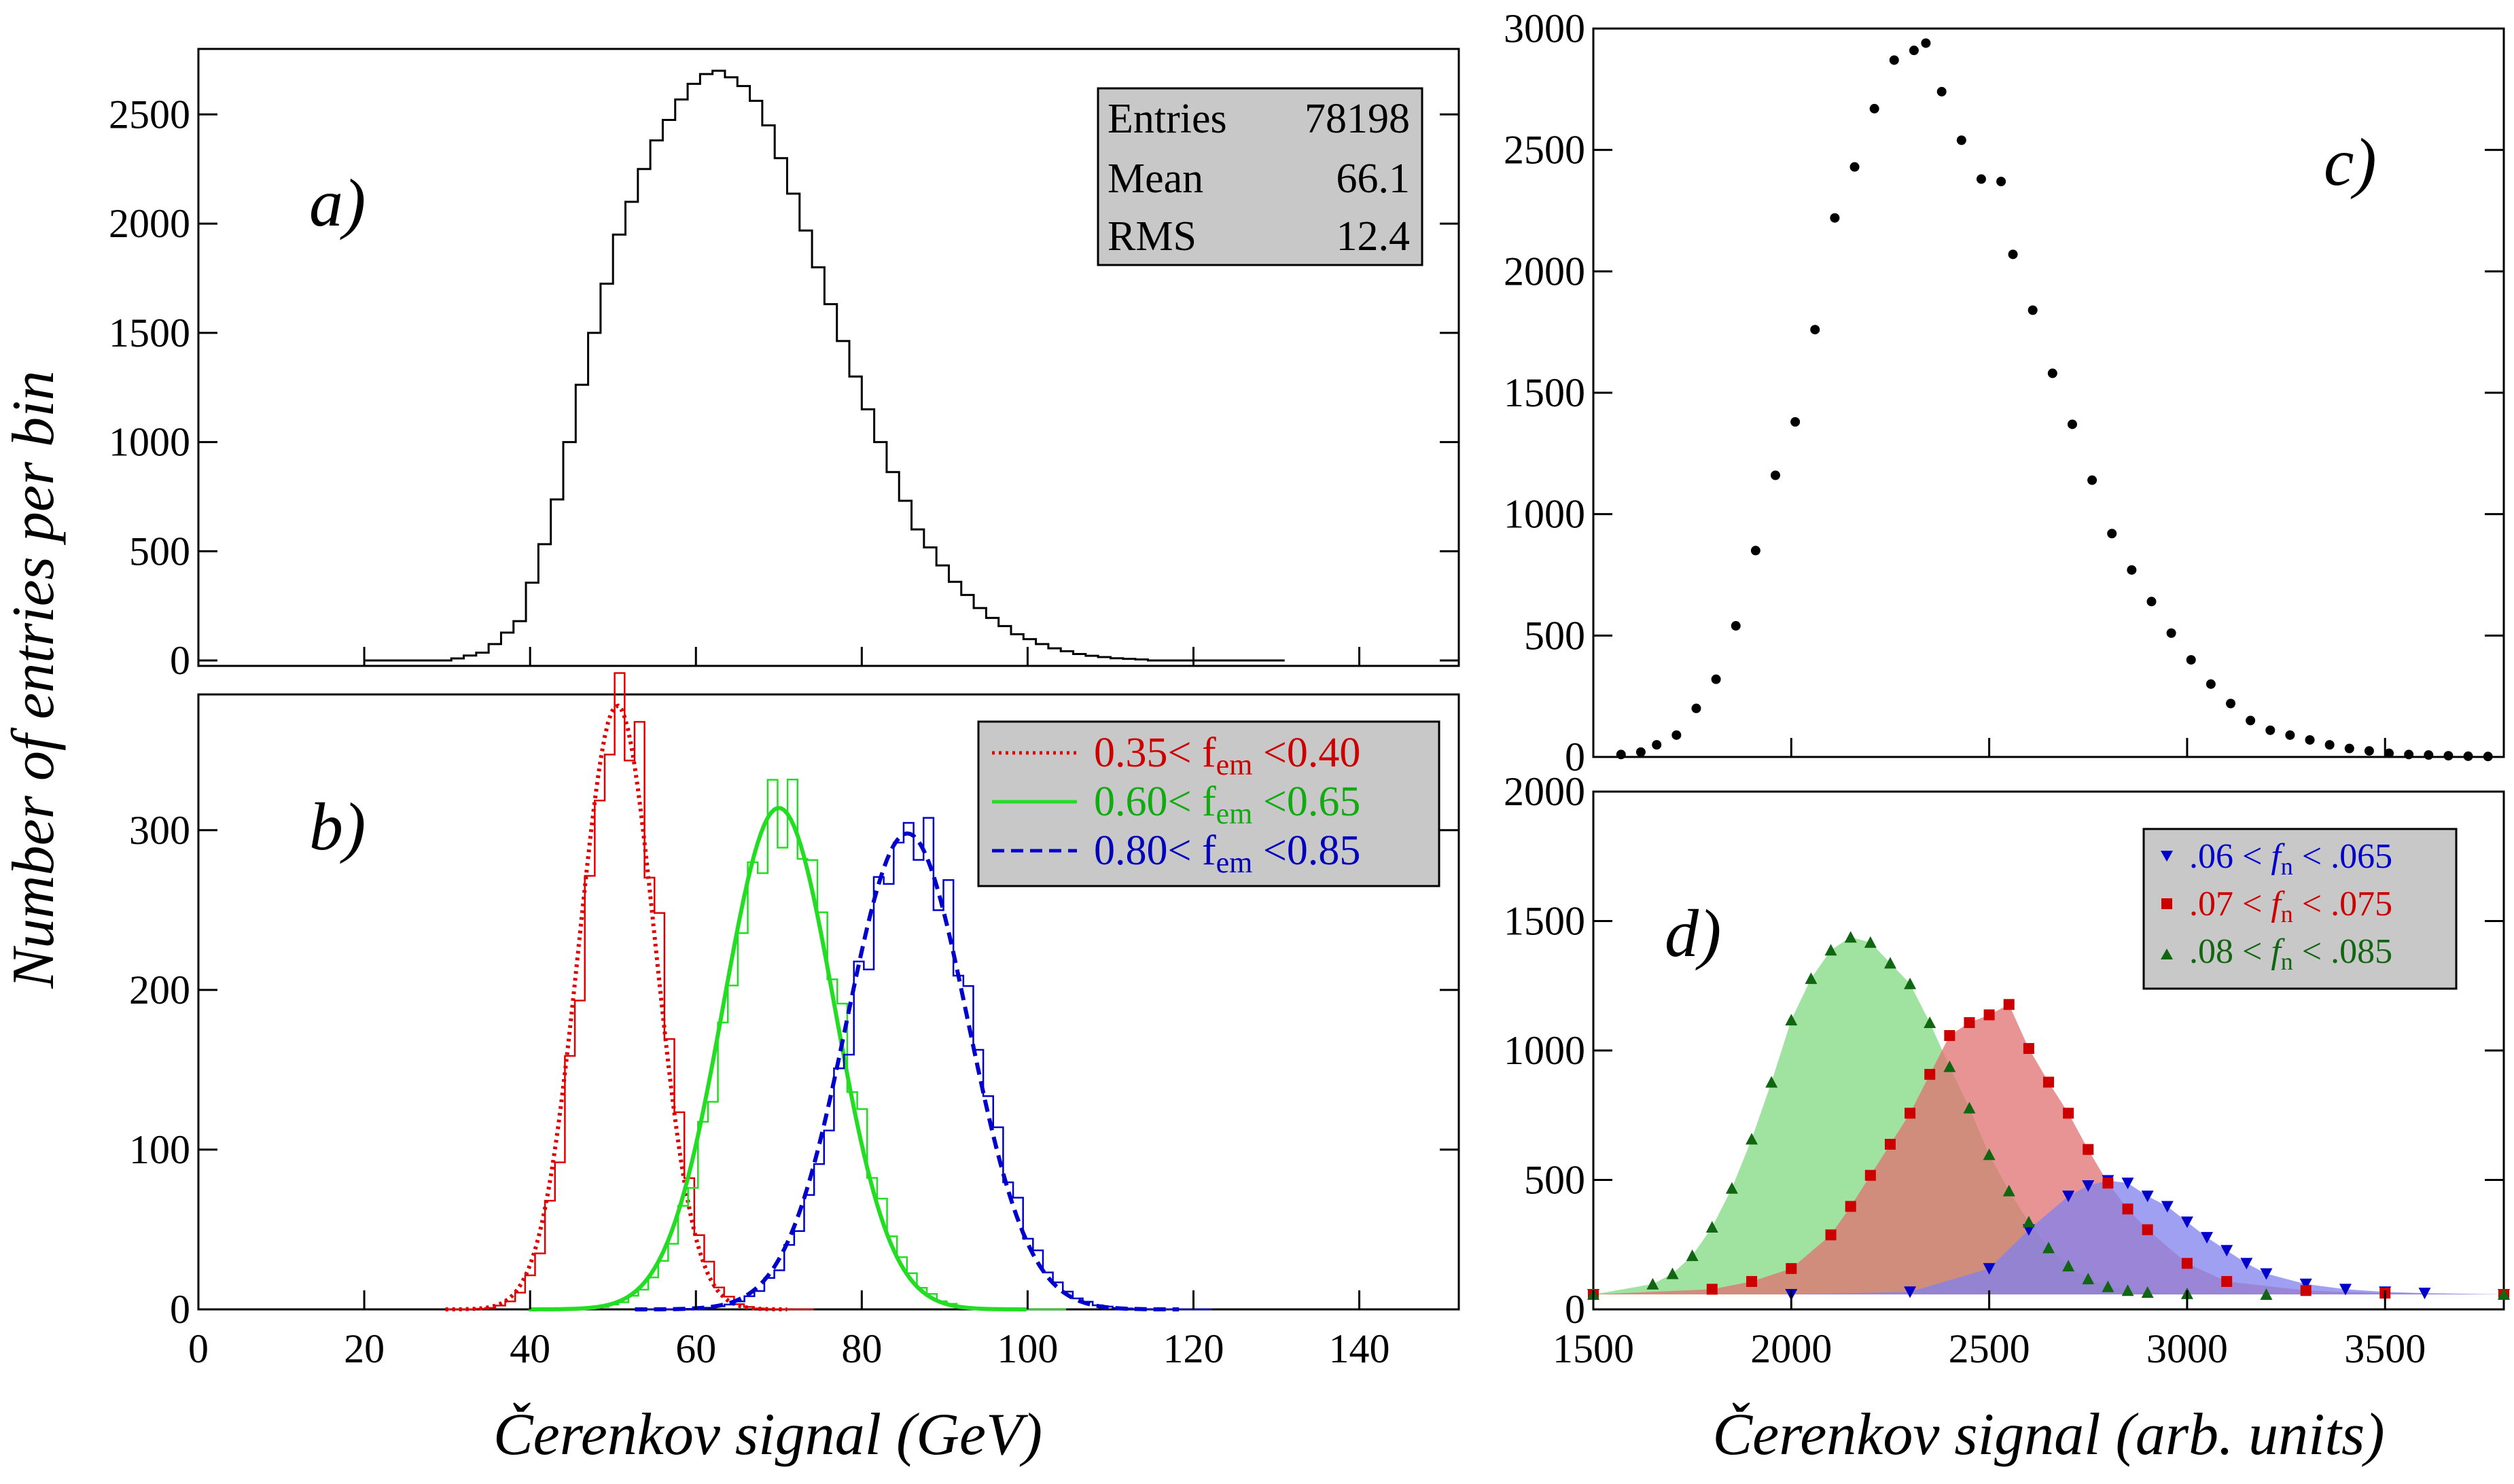 Image resolution: width=2514 pixels, height=1484 pixels. I want to click on y-axis-title: Number of entries per bin, so click(34, 679).